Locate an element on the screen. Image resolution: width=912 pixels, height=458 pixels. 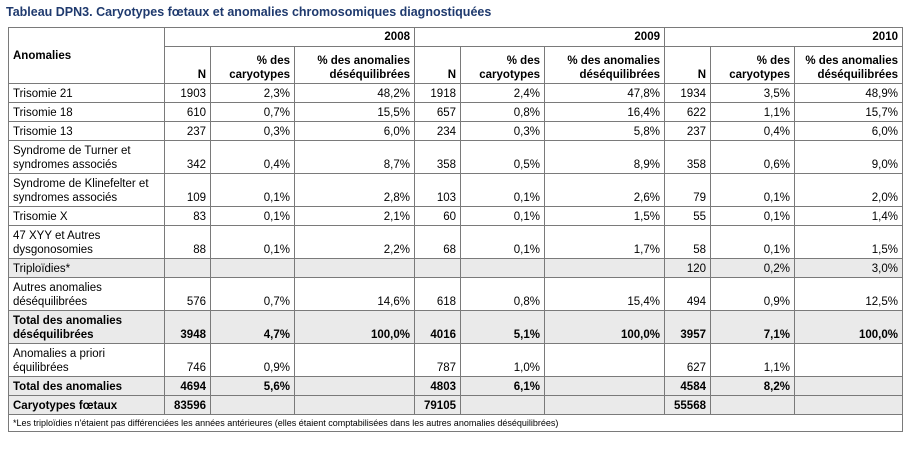
table-cell: 576 is located at coordinates (187, 294).